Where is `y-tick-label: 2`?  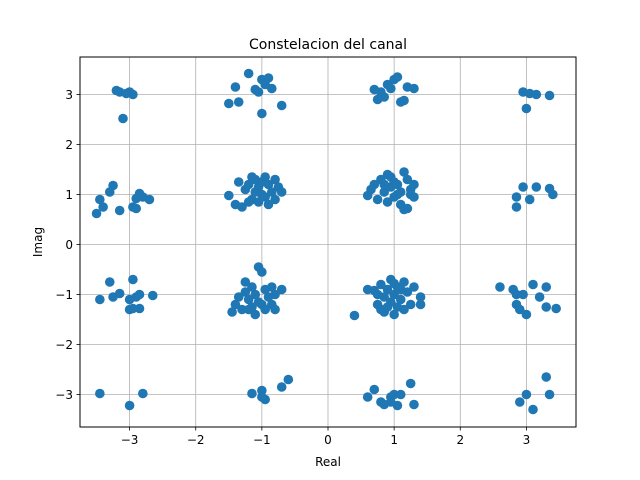
y-tick-label: 2 is located at coordinates (69, 145).